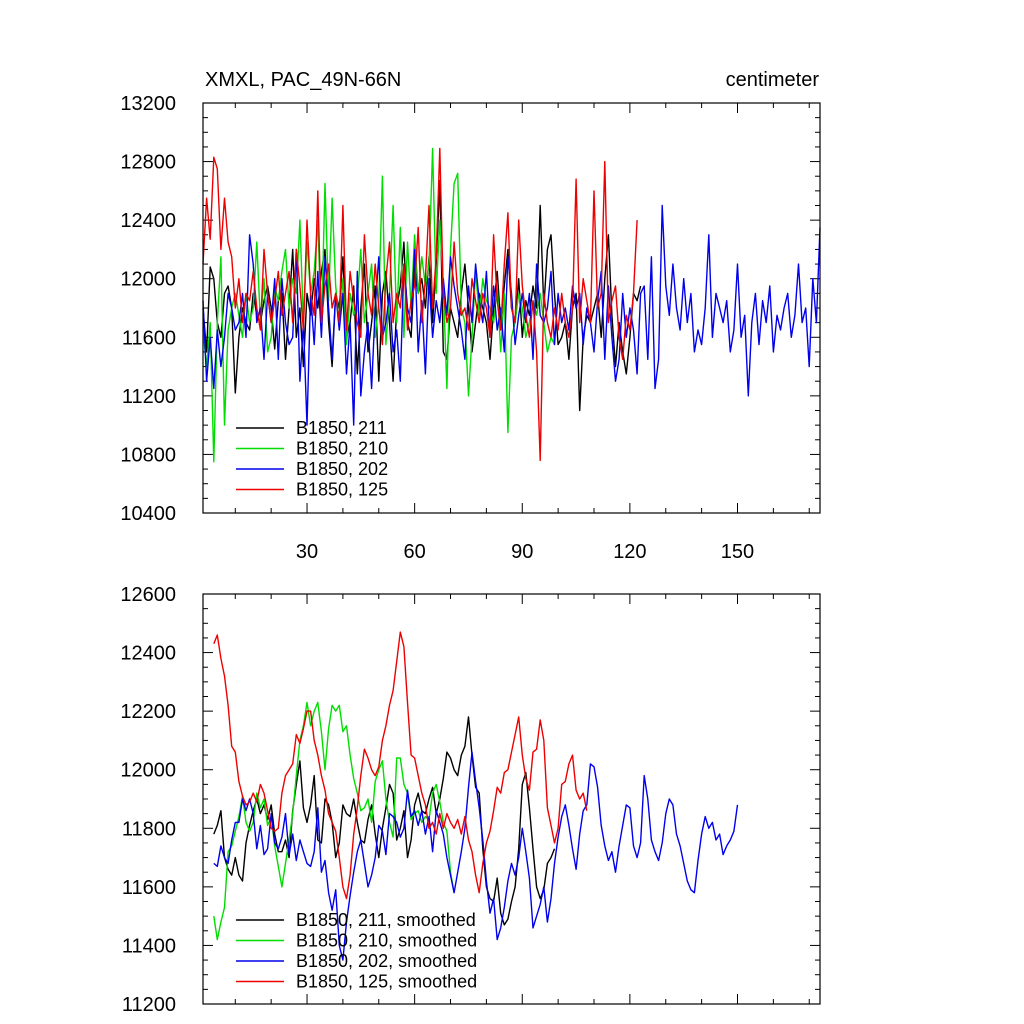  What do you see at coordinates (386, 982) in the screenshot?
I see `legend-label-3: B1850, 125, smoothed` at bounding box center [386, 982].